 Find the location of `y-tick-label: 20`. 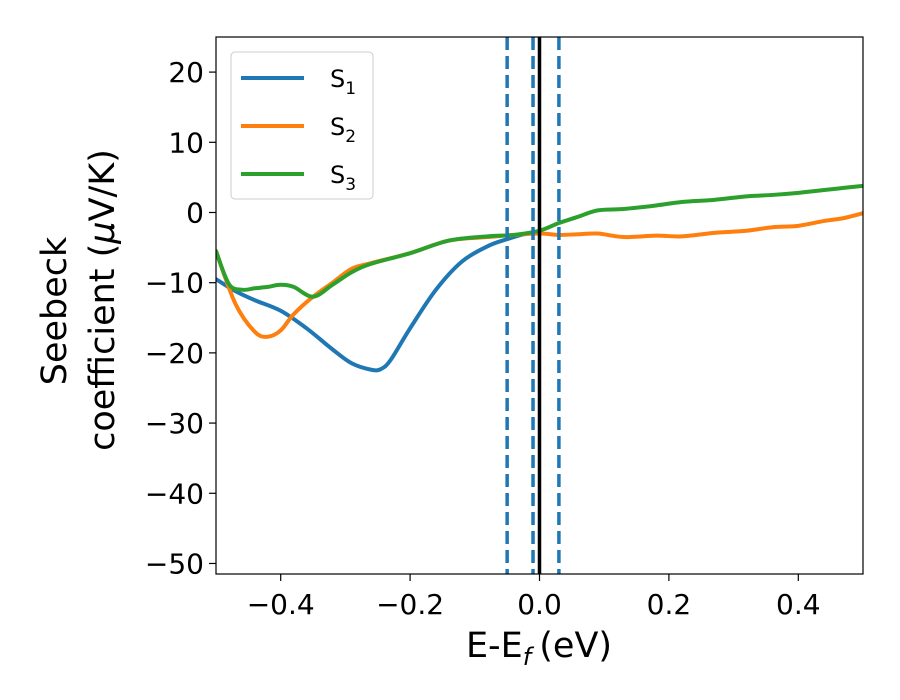

y-tick-label: 20 is located at coordinates (186, 72).